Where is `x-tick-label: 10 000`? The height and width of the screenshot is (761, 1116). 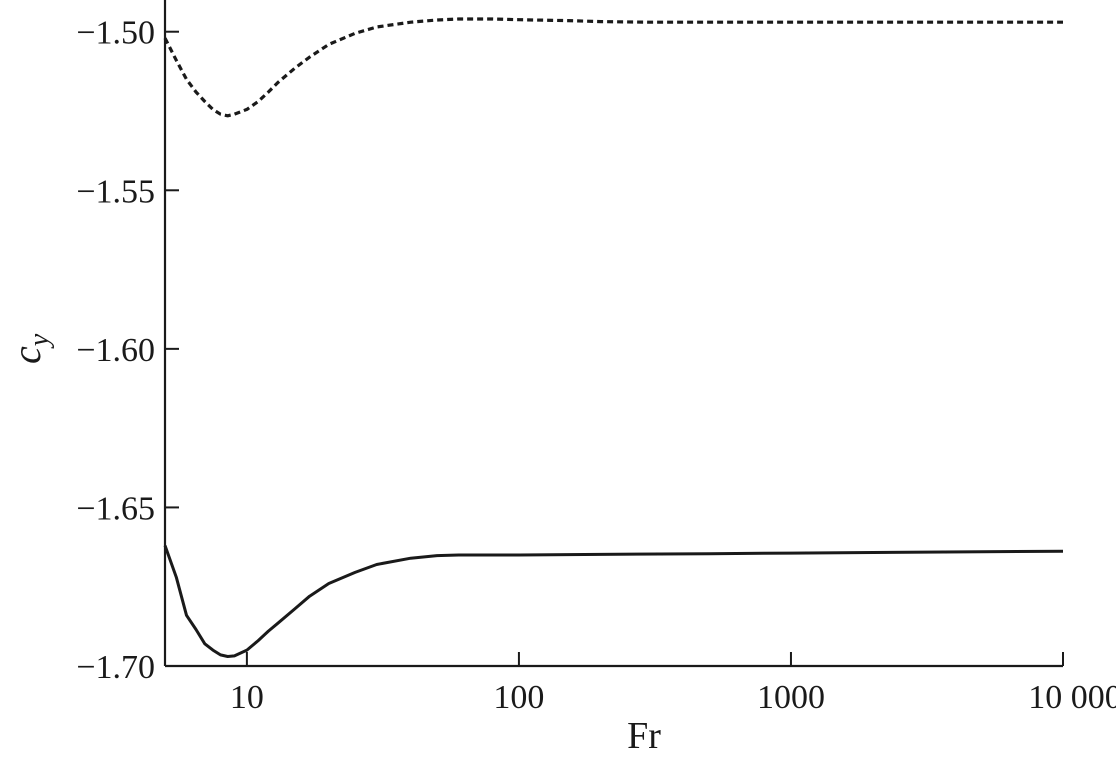
x-tick-label: 10 000 is located at coordinates (1072, 697).